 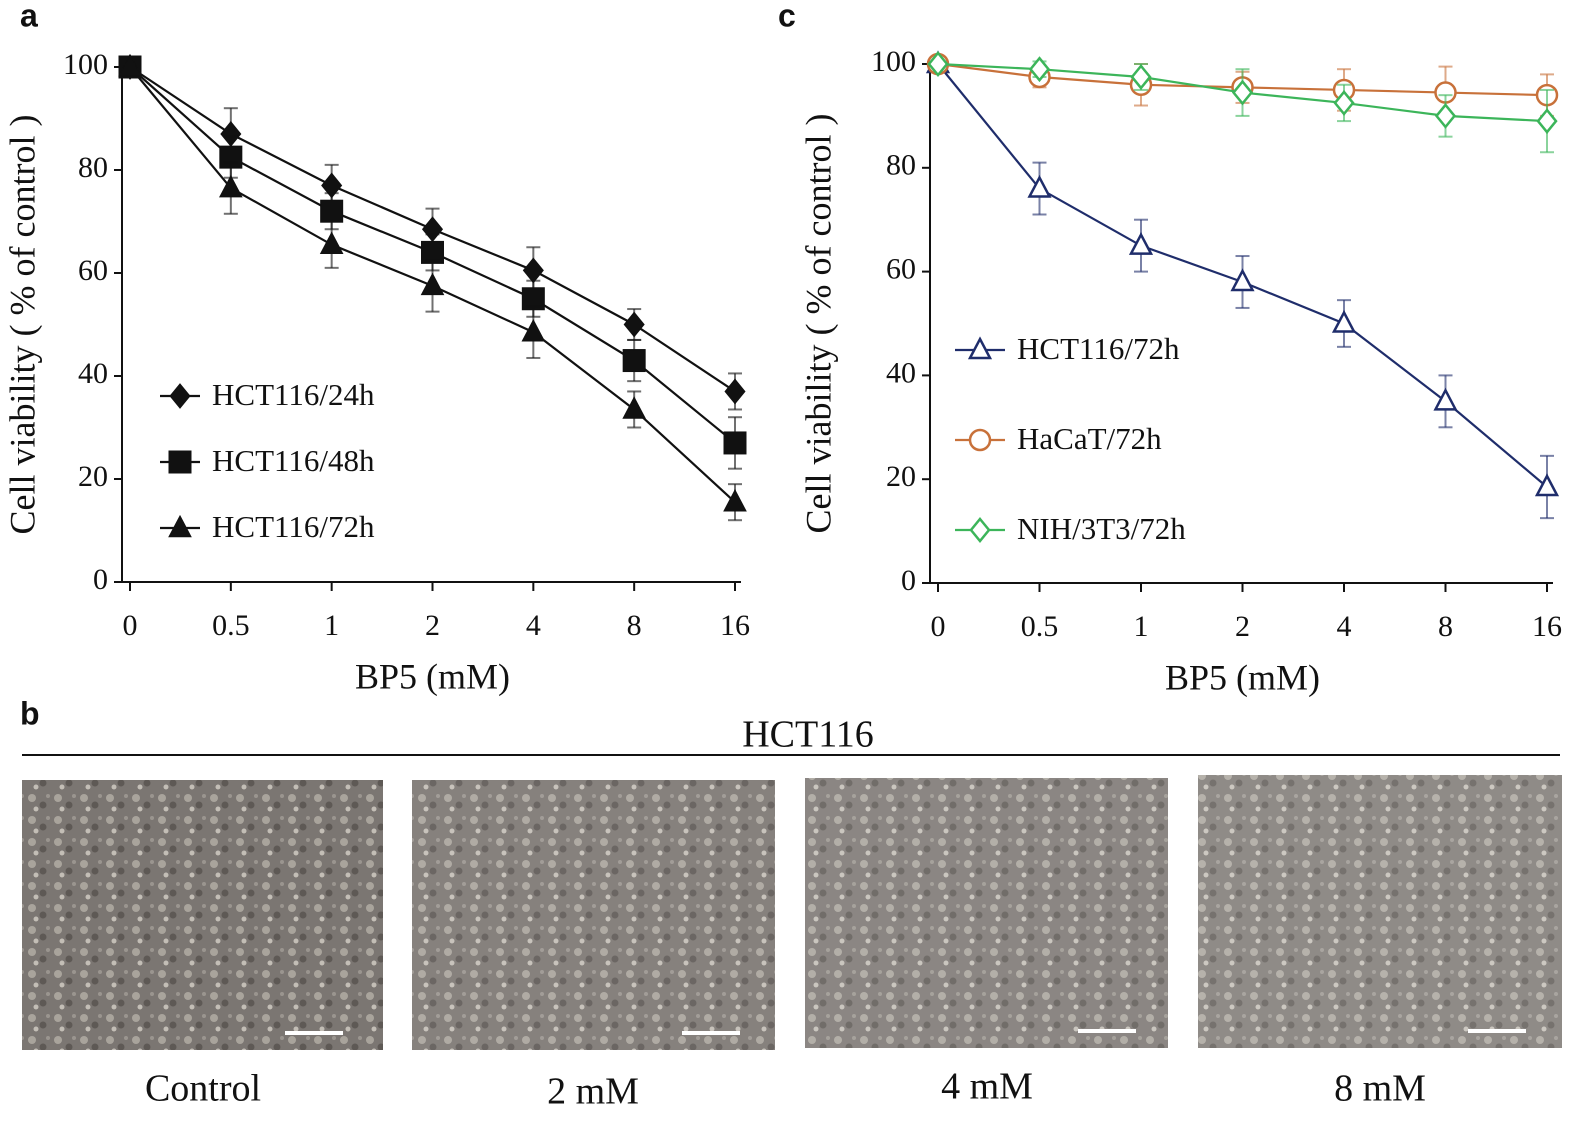 I want to click on image-caption: 2 mM, so click(x=593, y=1092).